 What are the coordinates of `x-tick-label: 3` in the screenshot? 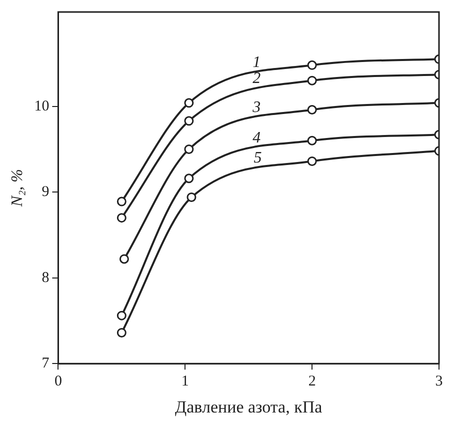 It's located at (439, 382).